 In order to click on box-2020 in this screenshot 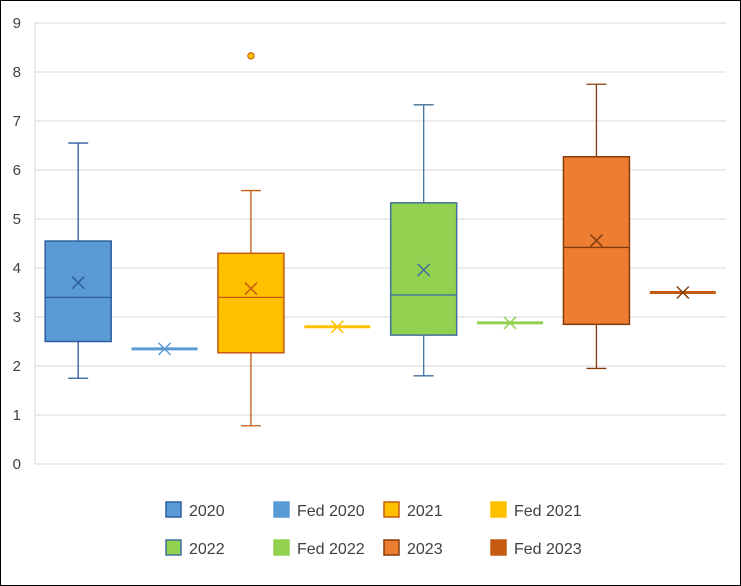, I will do `click(78, 291)`.